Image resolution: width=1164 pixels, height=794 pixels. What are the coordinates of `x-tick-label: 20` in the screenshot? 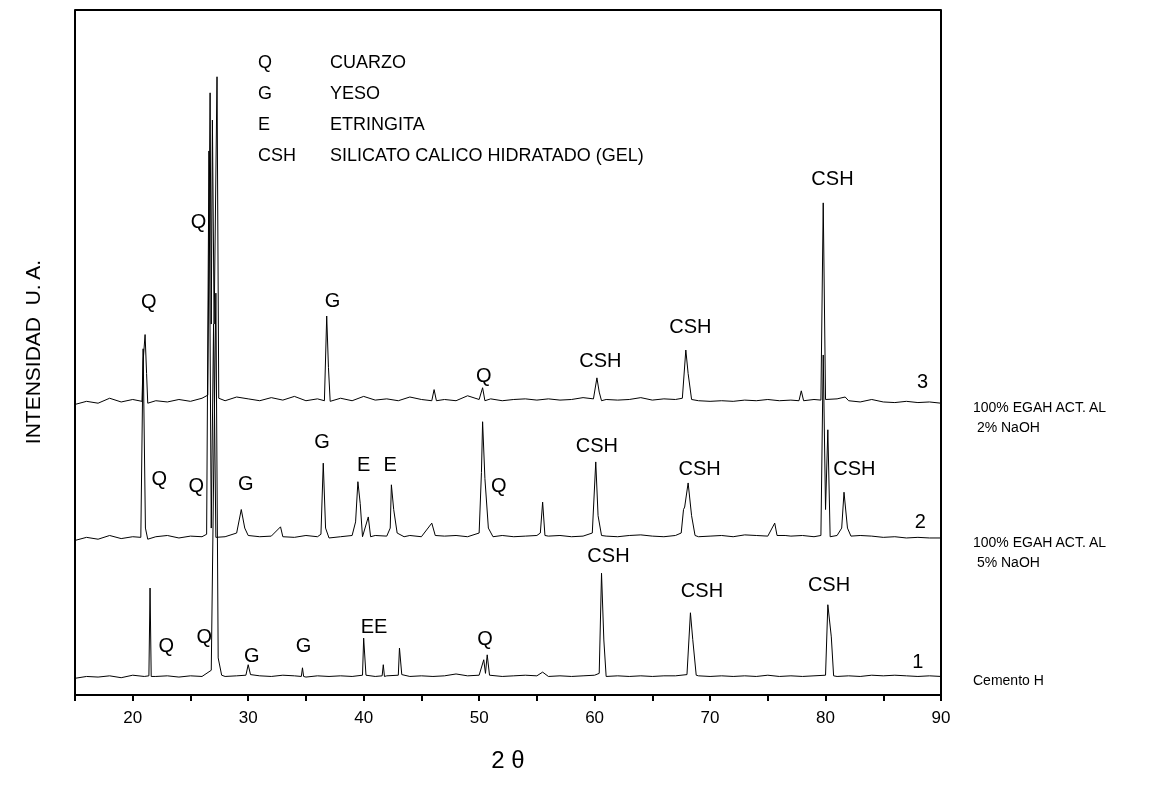 It's located at (133, 717).